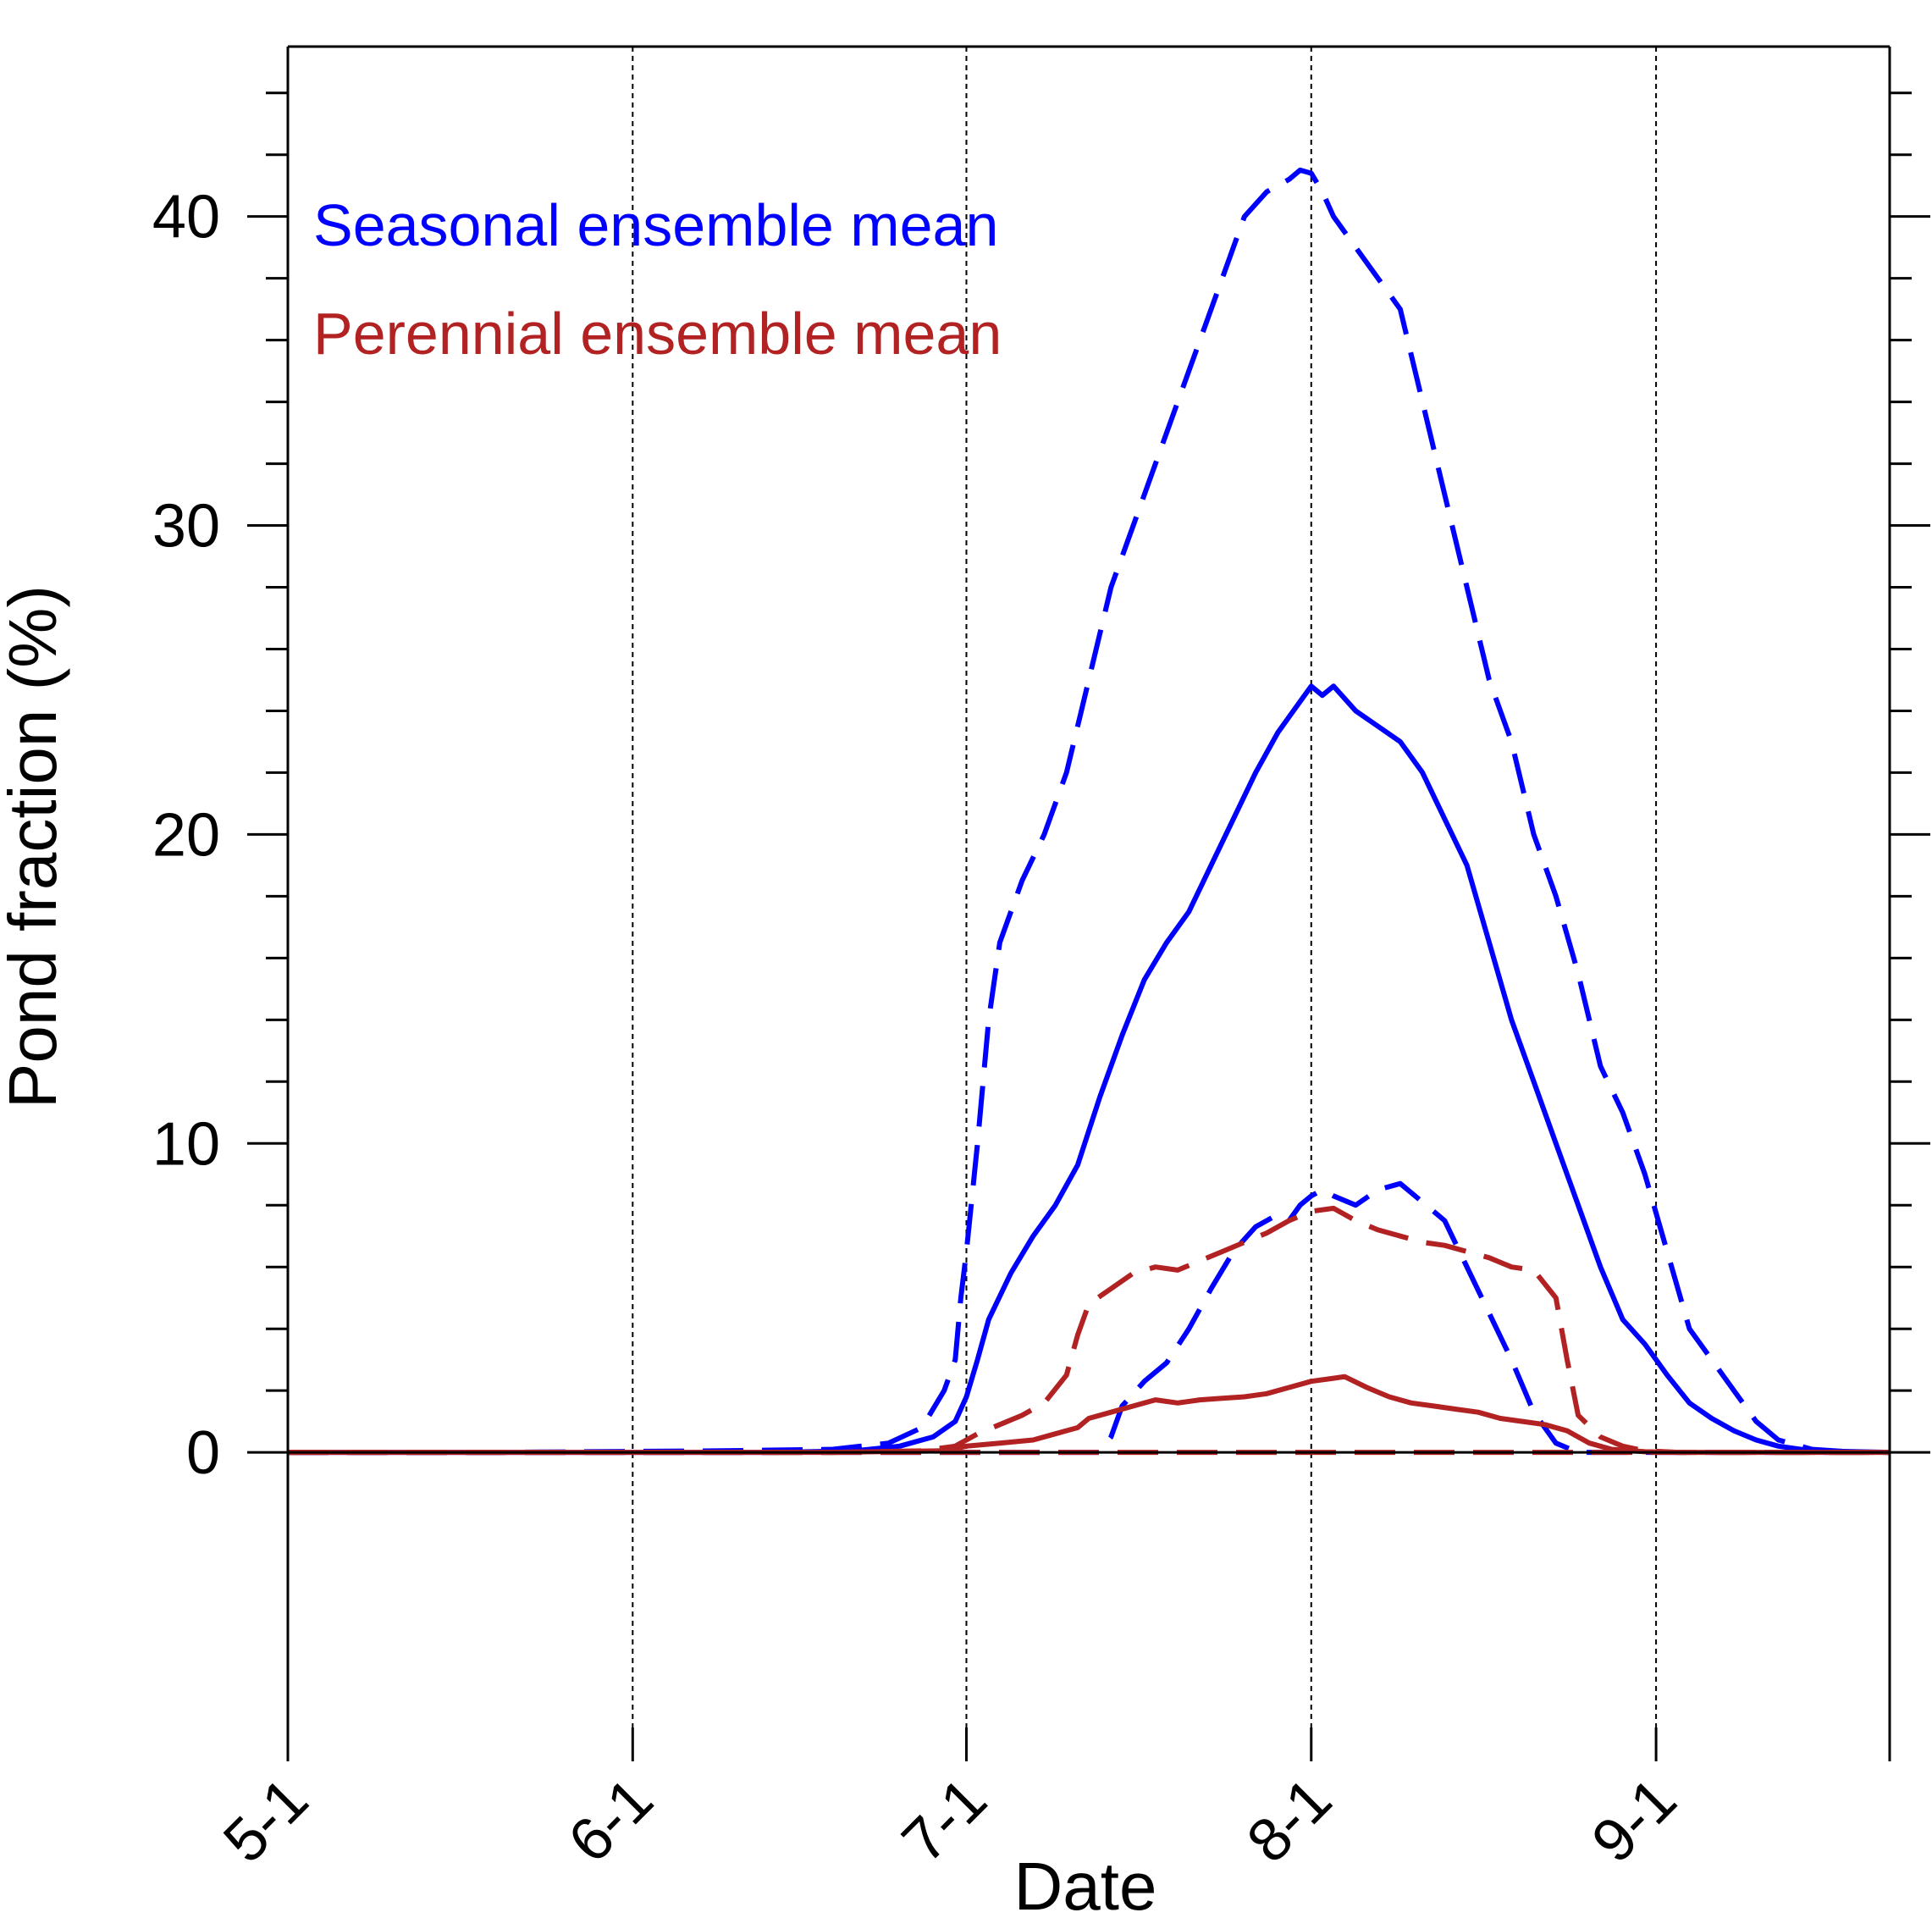 The height and width of the screenshot is (1918, 1932). Describe the element at coordinates (35, 846) in the screenshot. I see `y-axis-title: Pond fraction (%)` at that location.